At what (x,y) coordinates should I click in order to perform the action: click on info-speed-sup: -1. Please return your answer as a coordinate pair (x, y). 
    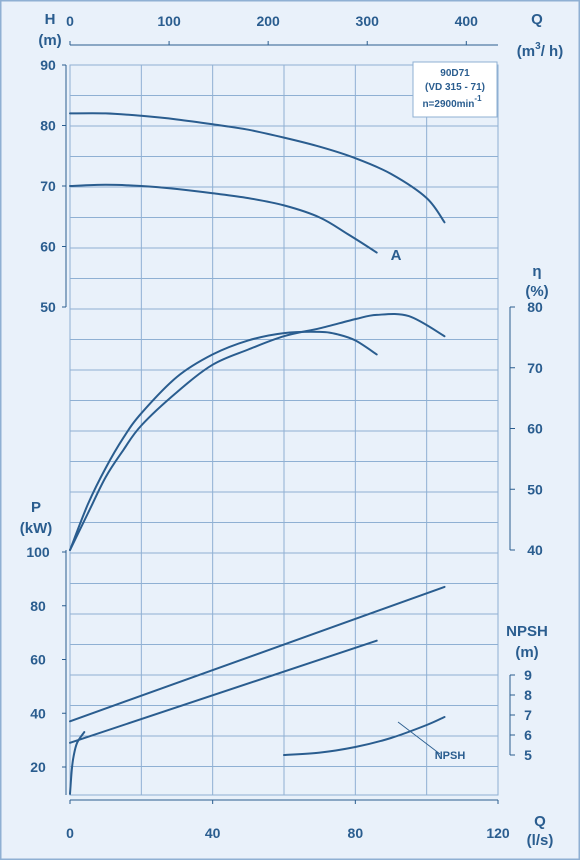
    Looking at the image, I should click on (478, 98).